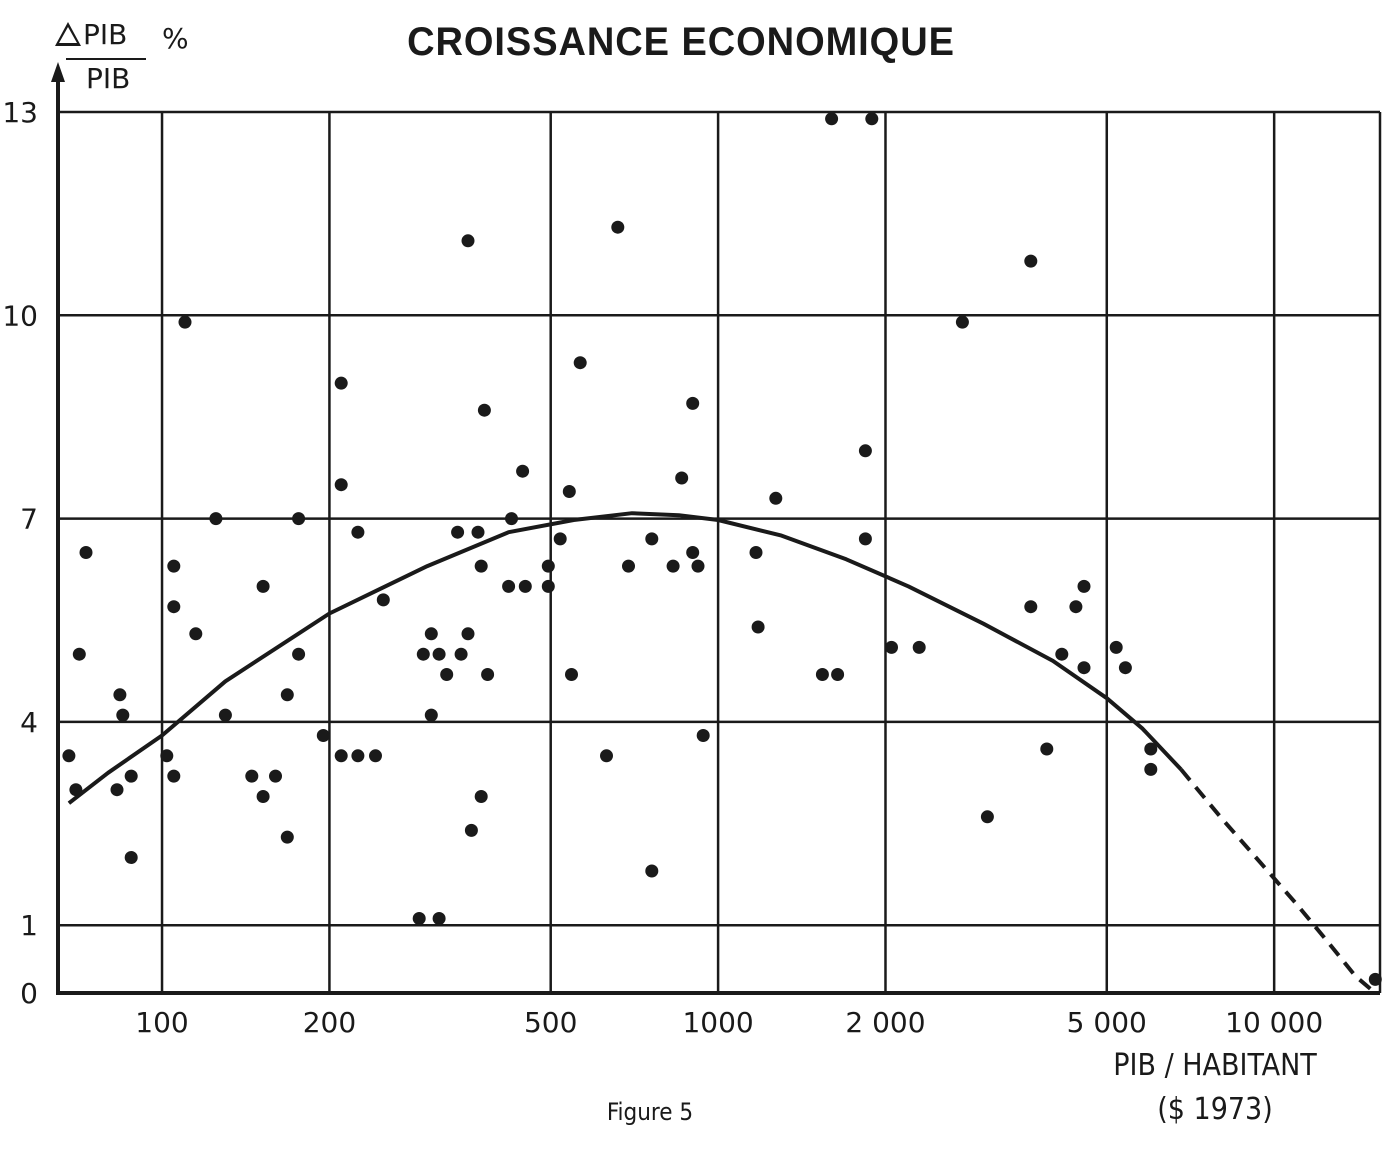 This screenshot has height=1158, width=1395. What do you see at coordinates (175, 38) in the screenshot?
I see `y-axis-label-unit: %` at bounding box center [175, 38].